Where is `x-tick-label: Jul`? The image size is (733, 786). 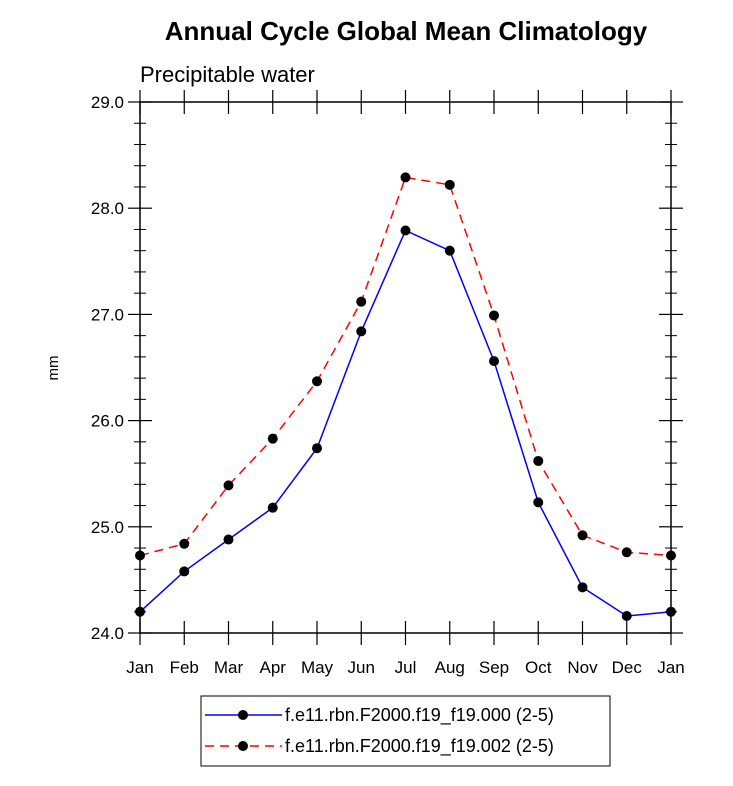 x-tick-label: Jul is located at coordinates (406, 667).